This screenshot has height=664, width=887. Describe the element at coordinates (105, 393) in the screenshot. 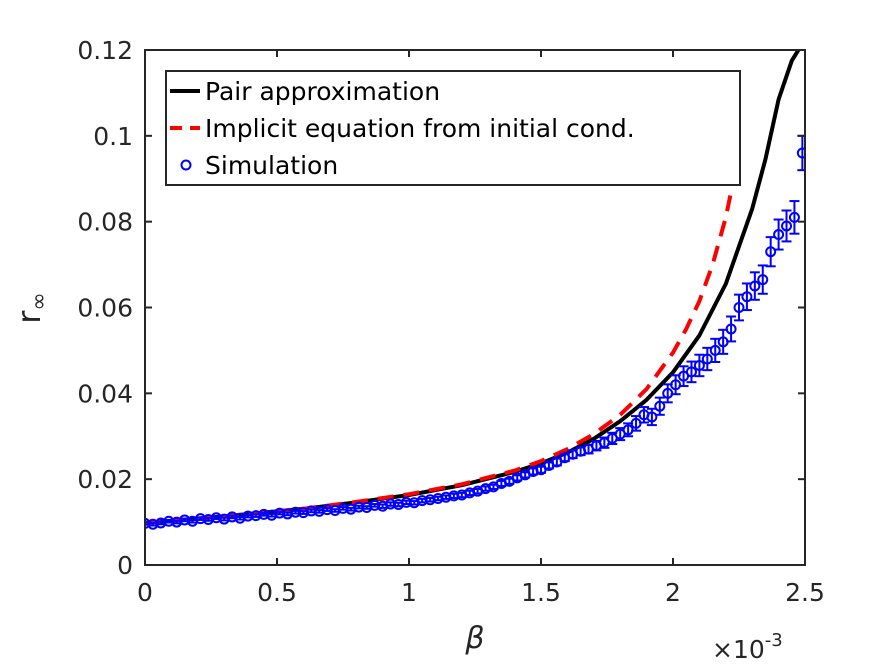

I see `y-tick-label: 0.04` at that location.